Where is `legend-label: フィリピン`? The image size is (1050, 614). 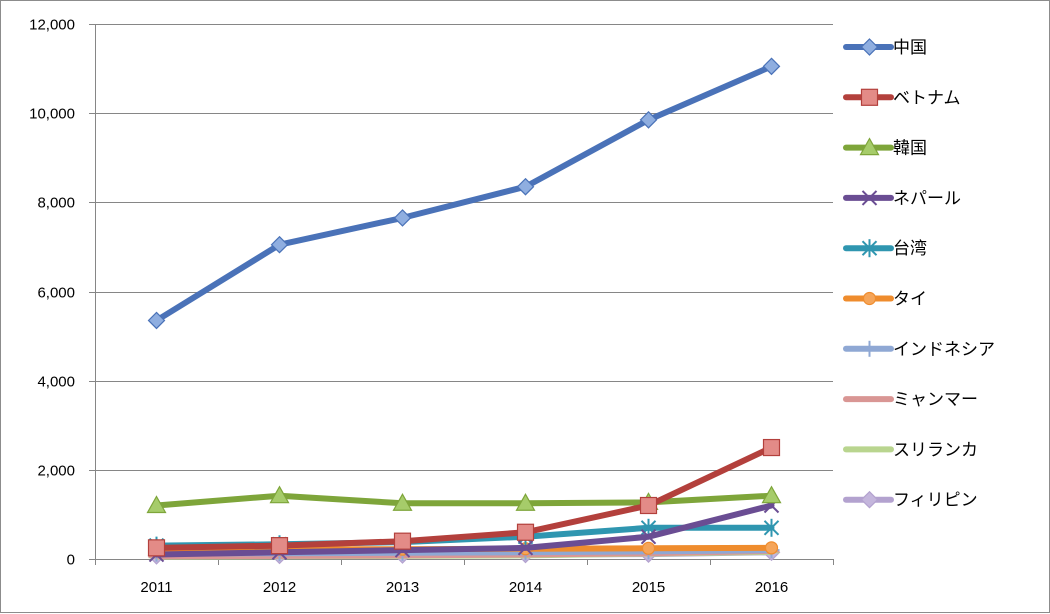 legend-label: フィリピン is located at coordinates (935, 501).